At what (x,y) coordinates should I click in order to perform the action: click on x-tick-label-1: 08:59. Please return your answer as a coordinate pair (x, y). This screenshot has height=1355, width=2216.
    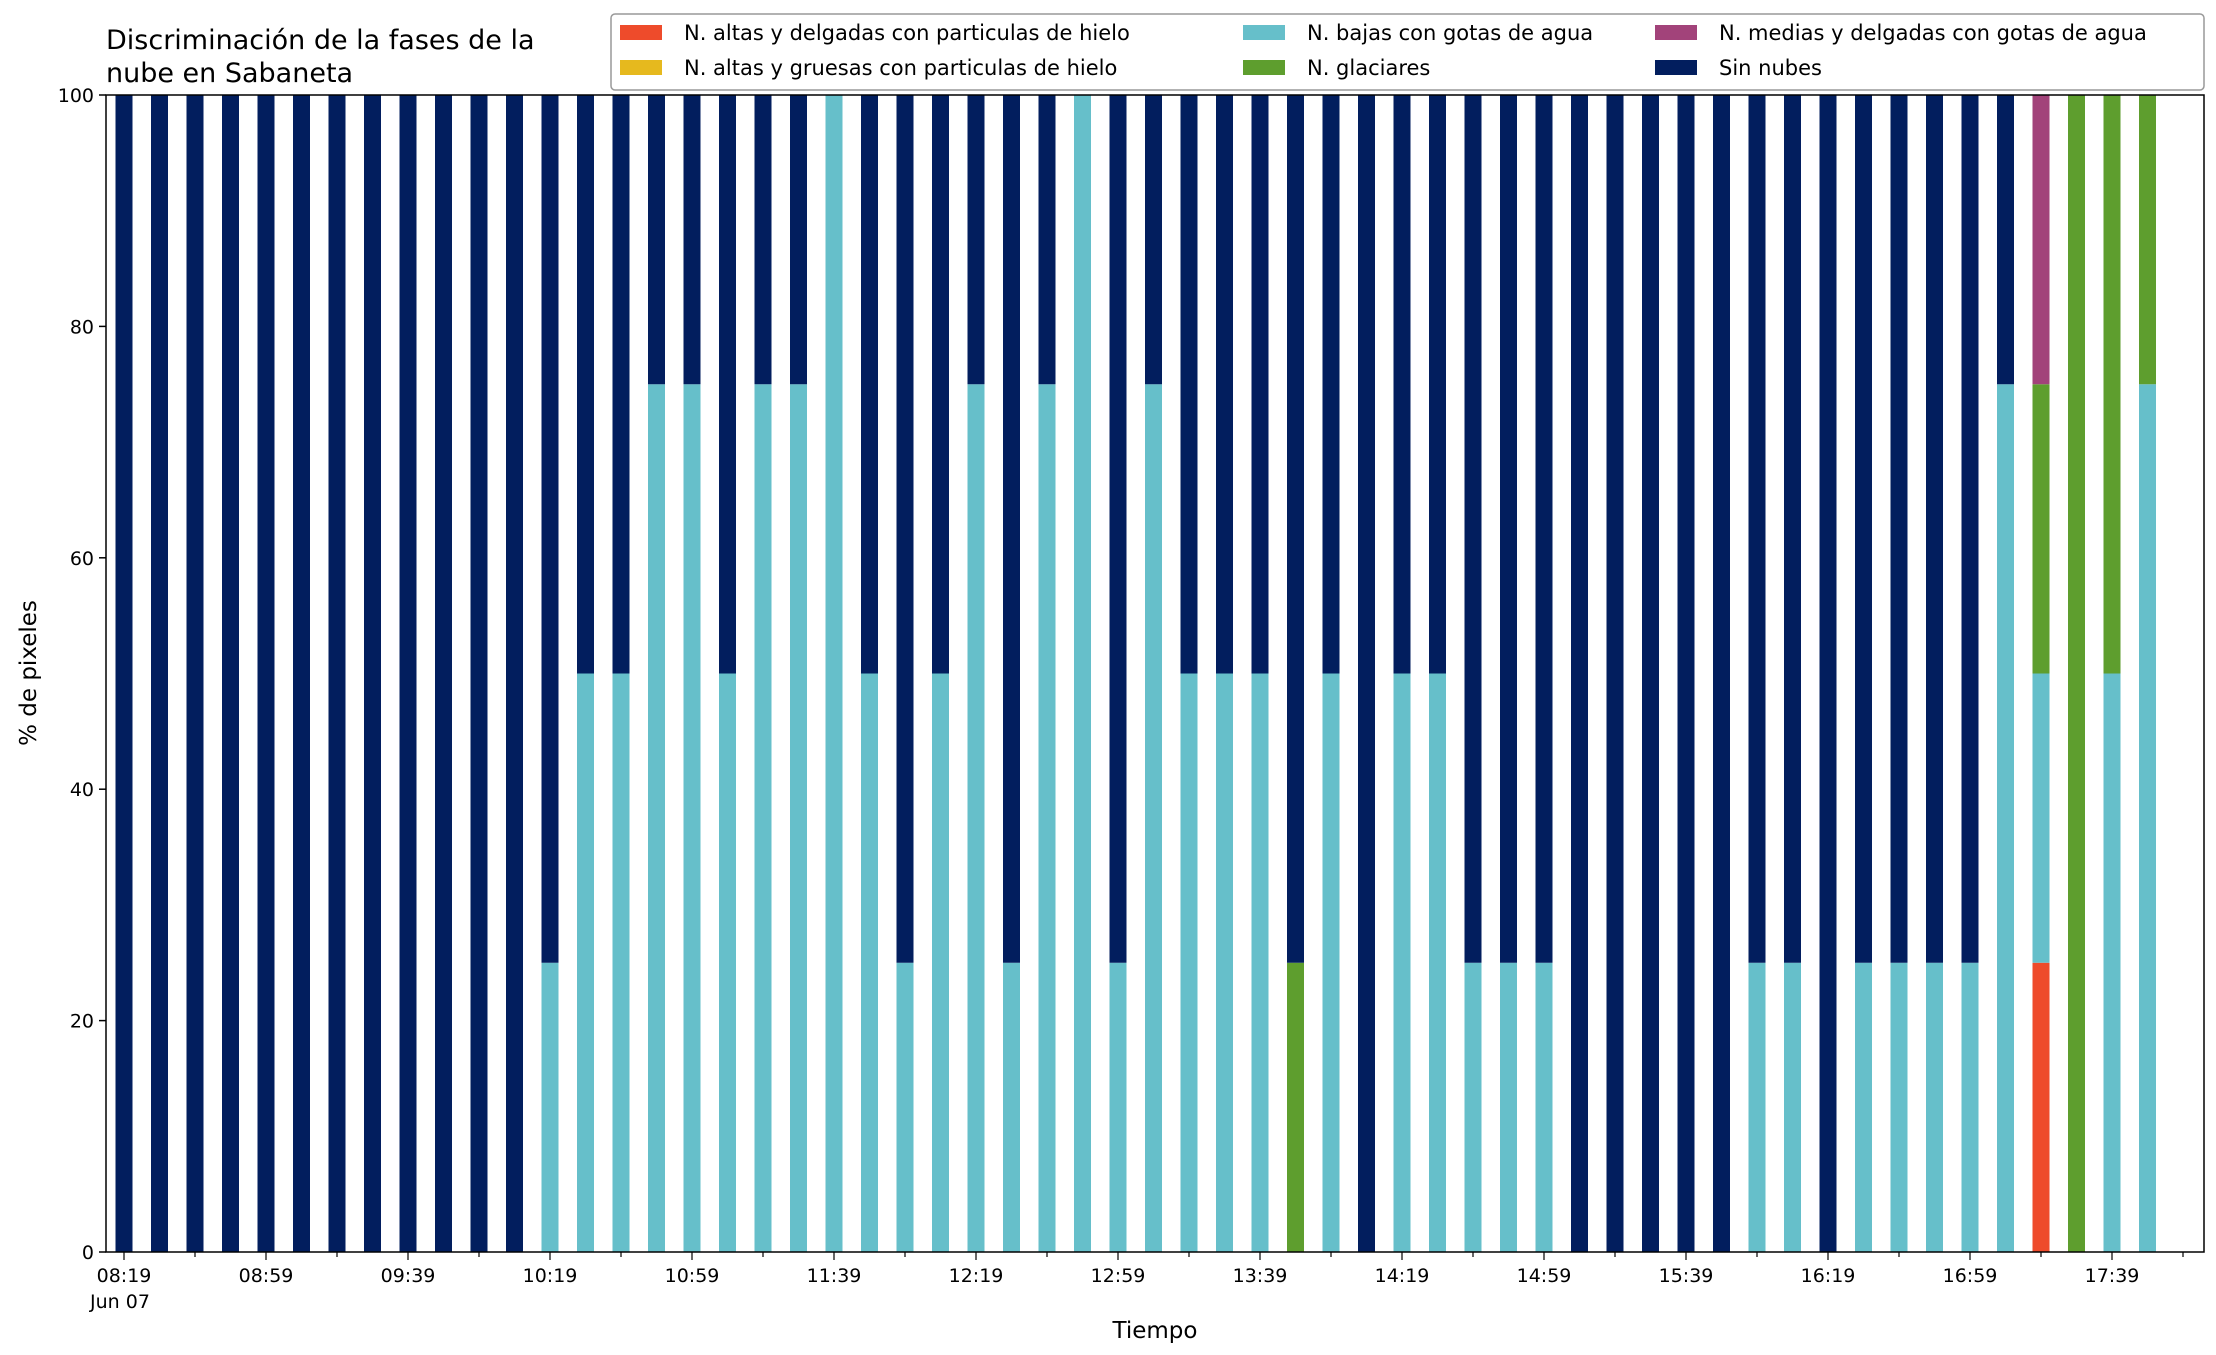
    Looking at the image, I should click on (266, 1276).